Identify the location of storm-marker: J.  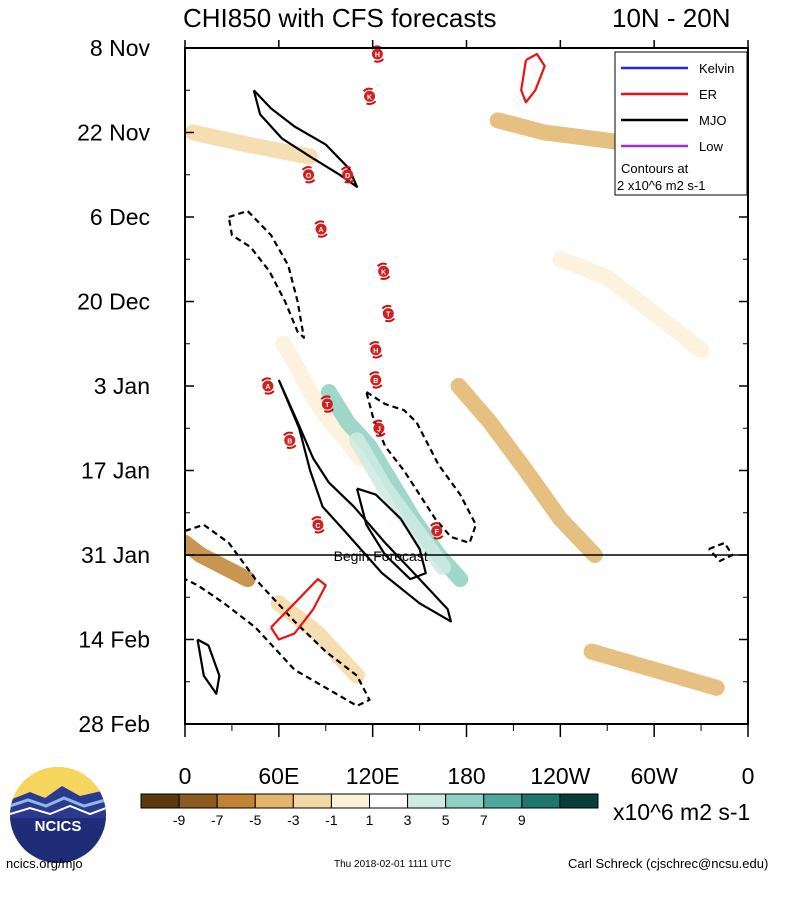
(379, 428).